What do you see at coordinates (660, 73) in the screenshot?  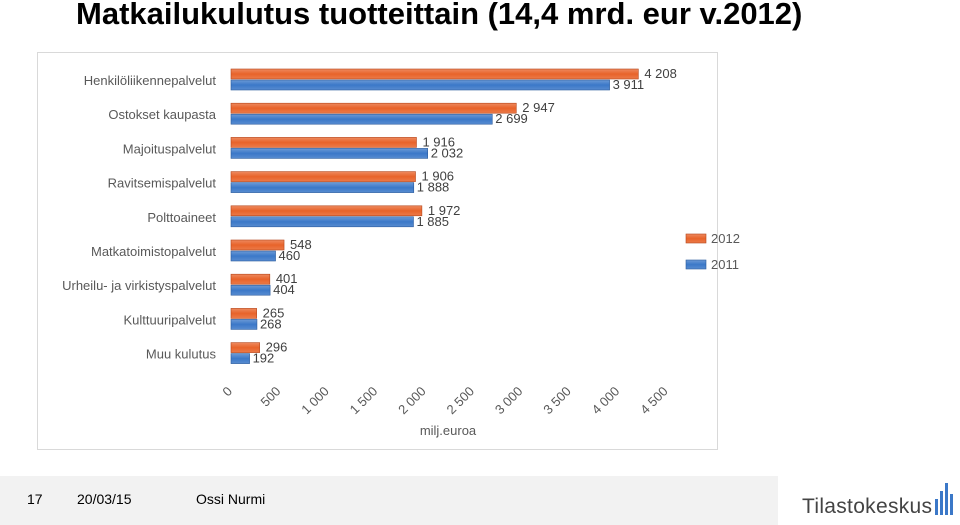 I see `data-label-2012: 4 208` at bounding box center [660, 73].